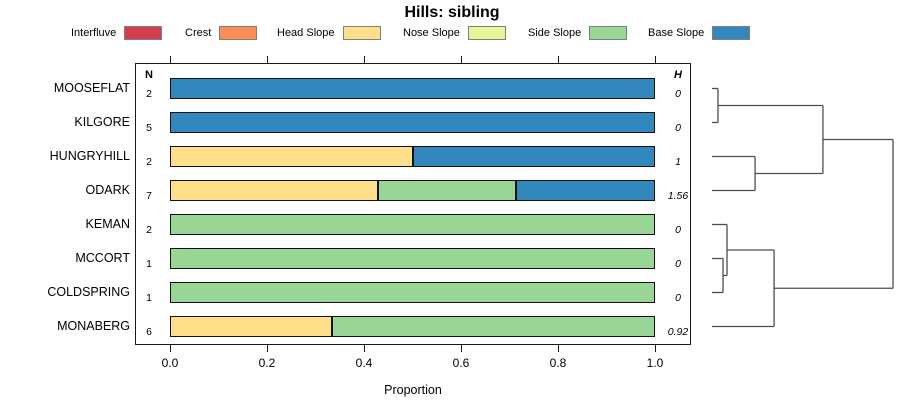 The width and height of the screenshot is (900, 420). I want to click on axis-tick-label: 0.8, so click(558, 363).